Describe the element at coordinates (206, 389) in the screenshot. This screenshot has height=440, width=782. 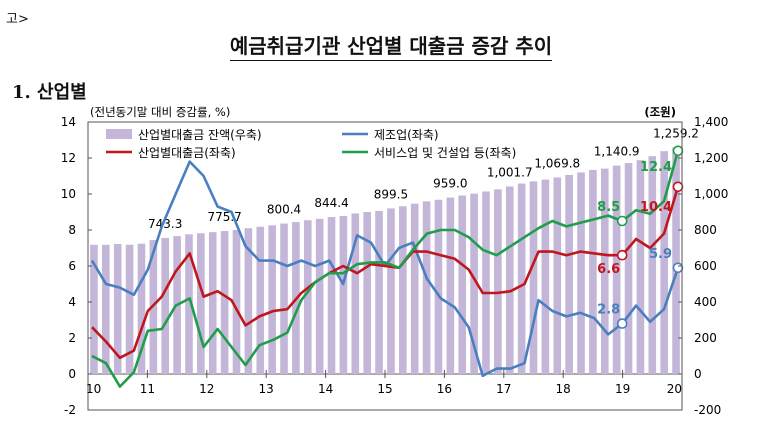
I see `x-tick-label: 12` at that location.